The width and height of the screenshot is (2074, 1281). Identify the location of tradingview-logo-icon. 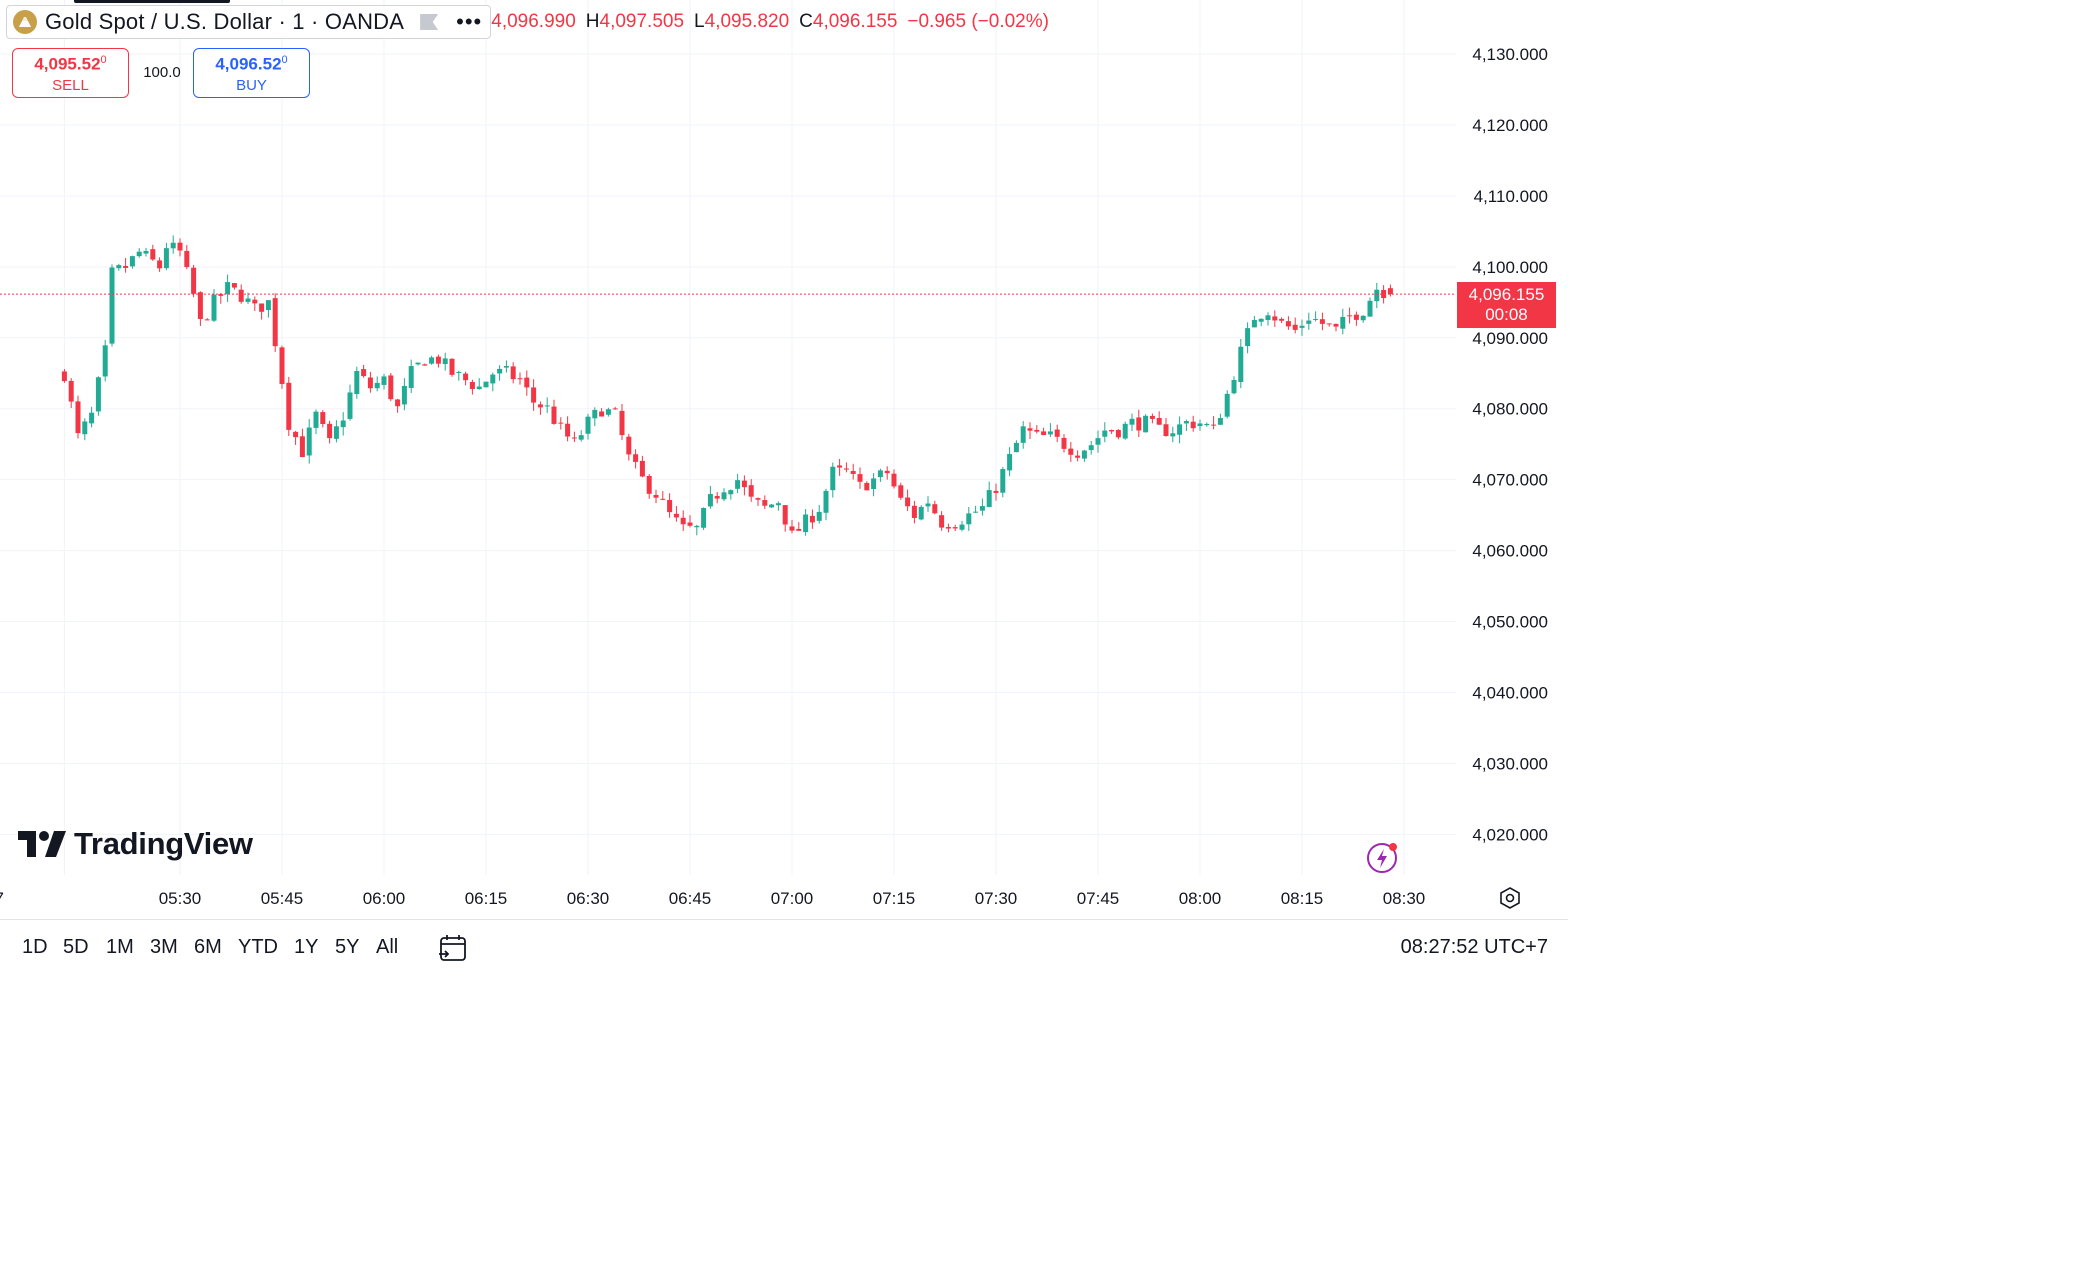
(42, 844).